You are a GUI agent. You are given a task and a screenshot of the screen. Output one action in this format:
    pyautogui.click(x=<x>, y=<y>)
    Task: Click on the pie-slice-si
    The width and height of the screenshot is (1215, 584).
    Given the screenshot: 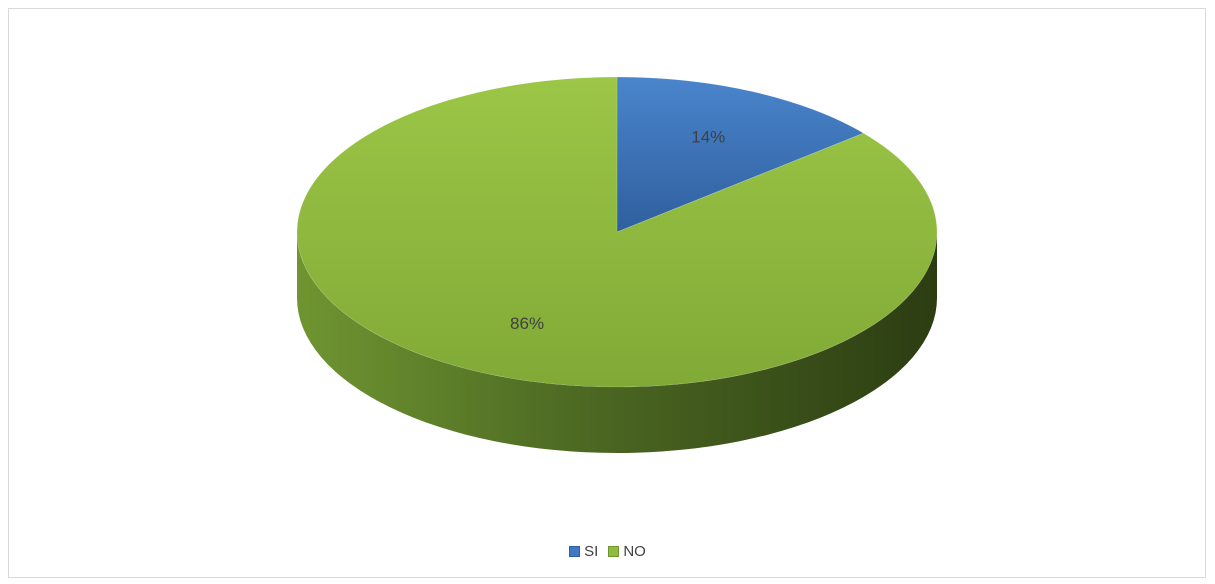 What is the action you would take?
    pyautogui.click(x=740, y=154)
    